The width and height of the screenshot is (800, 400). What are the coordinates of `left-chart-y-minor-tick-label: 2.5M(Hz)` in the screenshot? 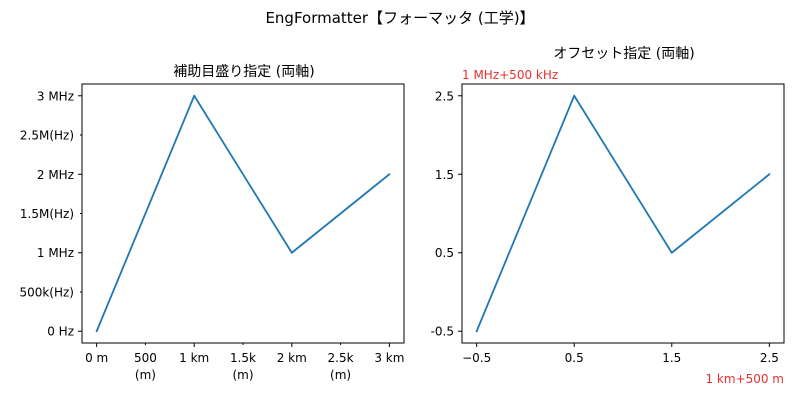 It's located at (47, 136).